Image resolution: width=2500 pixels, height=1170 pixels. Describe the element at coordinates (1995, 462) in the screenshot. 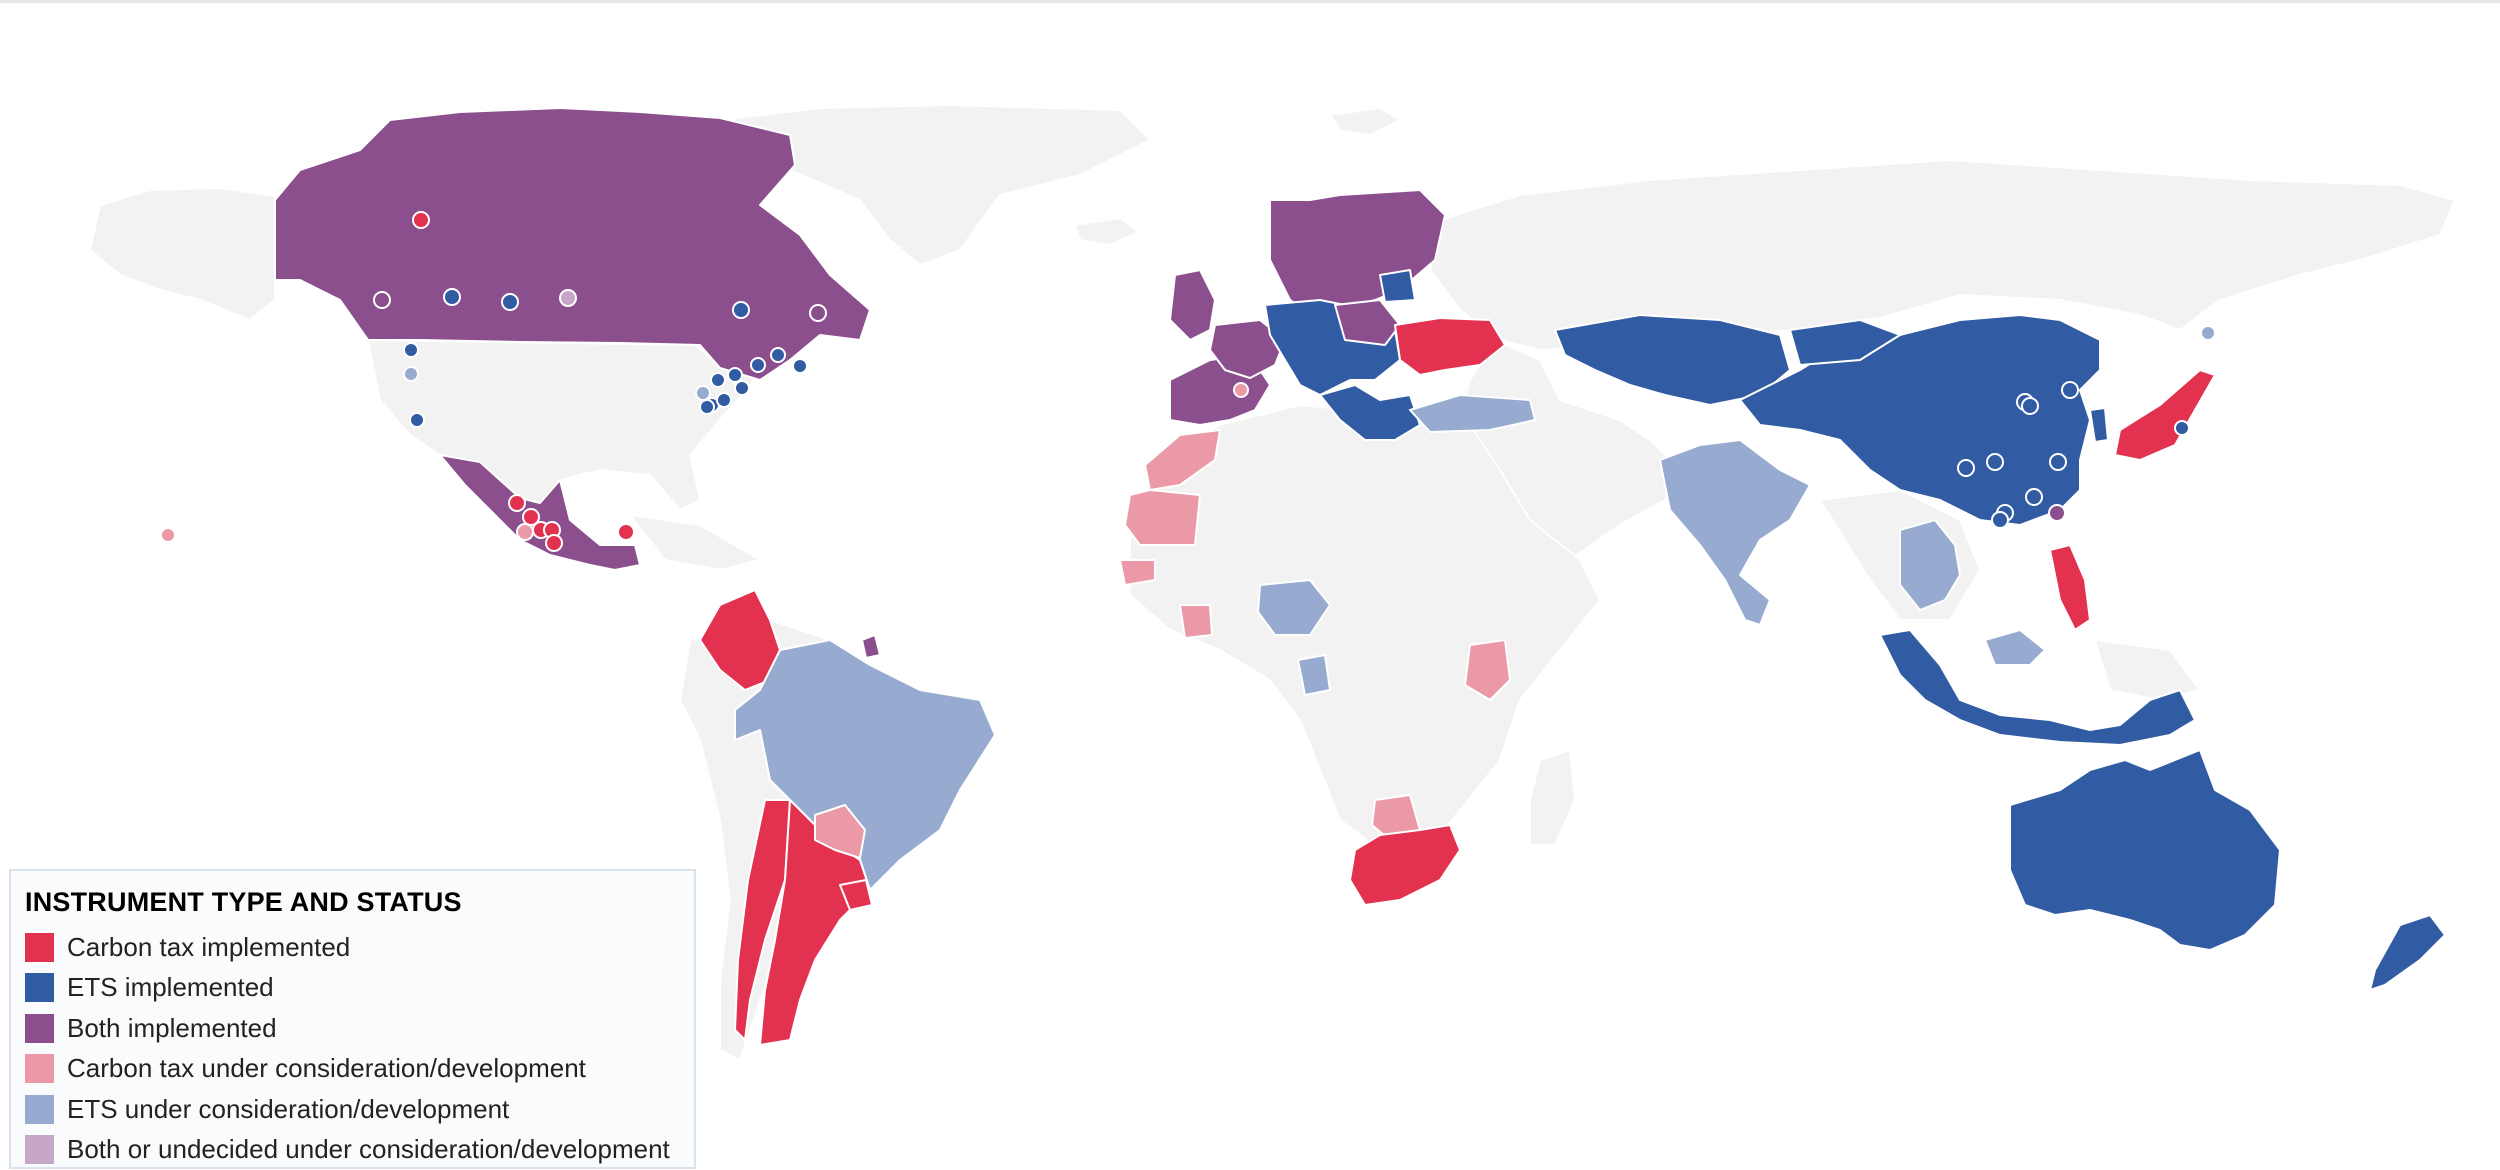

I see `marker-china-hubei` at that location.